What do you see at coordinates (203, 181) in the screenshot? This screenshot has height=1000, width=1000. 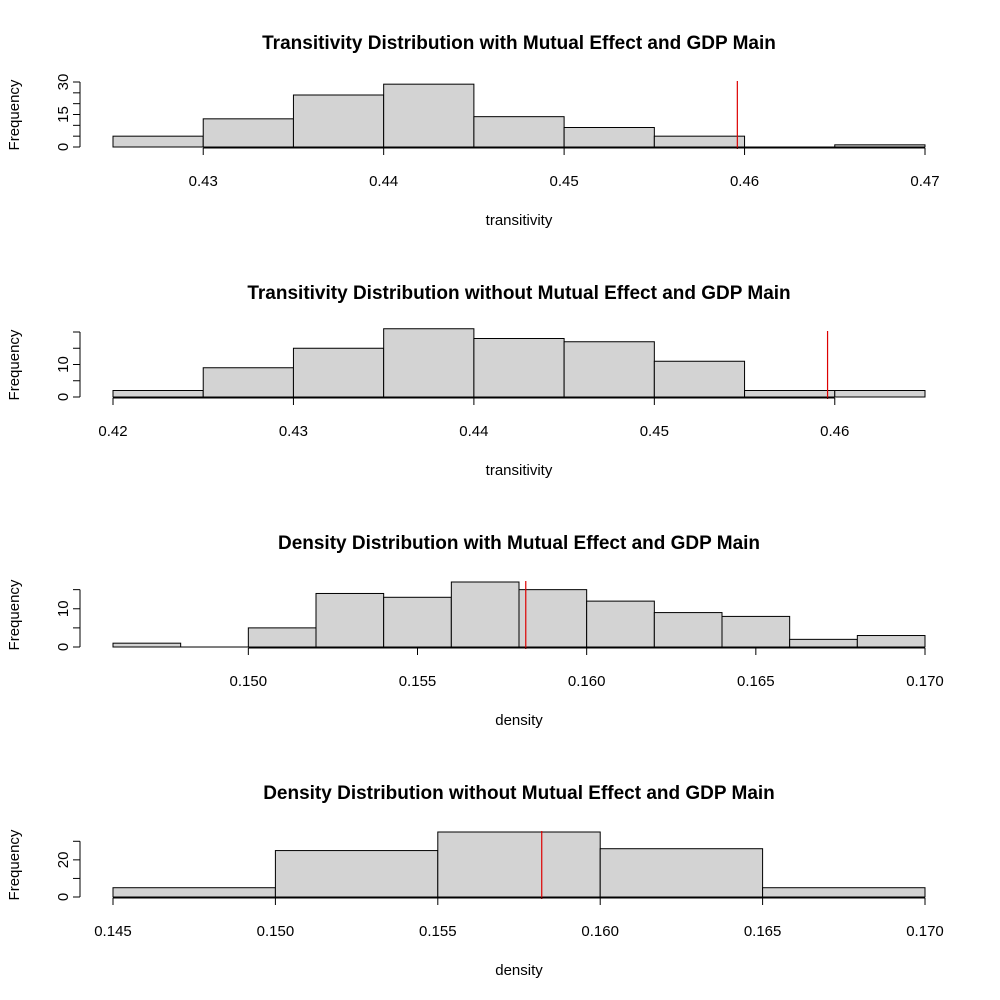 I see `panel-1-x-tick-label-1: 0.43` at bounding box center [203, 181].